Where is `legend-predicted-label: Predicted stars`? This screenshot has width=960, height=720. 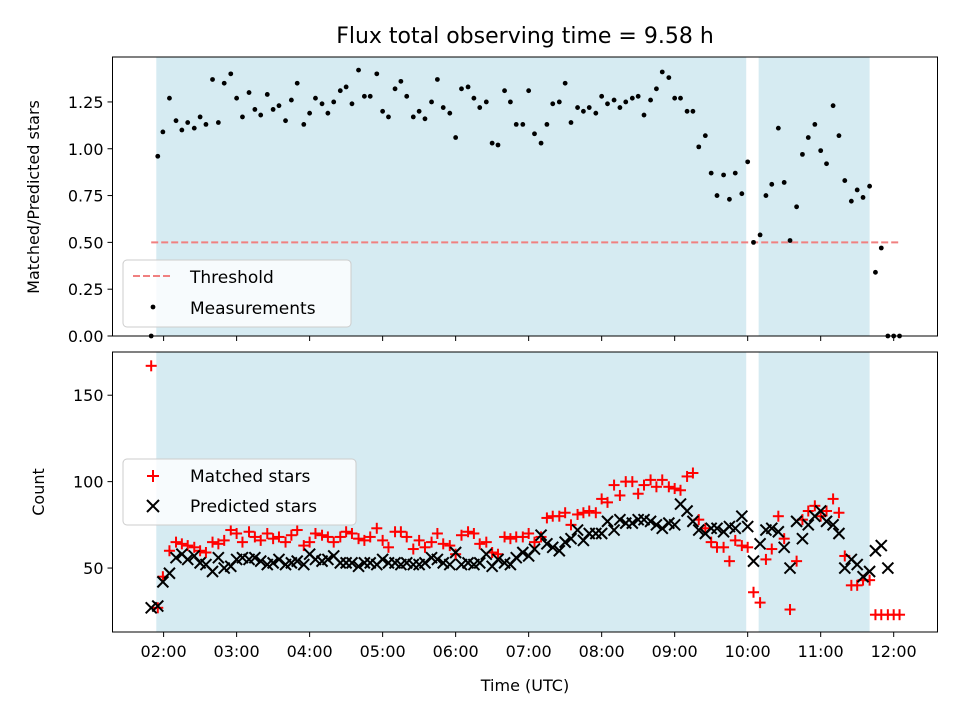 legend-predicted-label: Predicted stars is located at coordinates (253, 507).